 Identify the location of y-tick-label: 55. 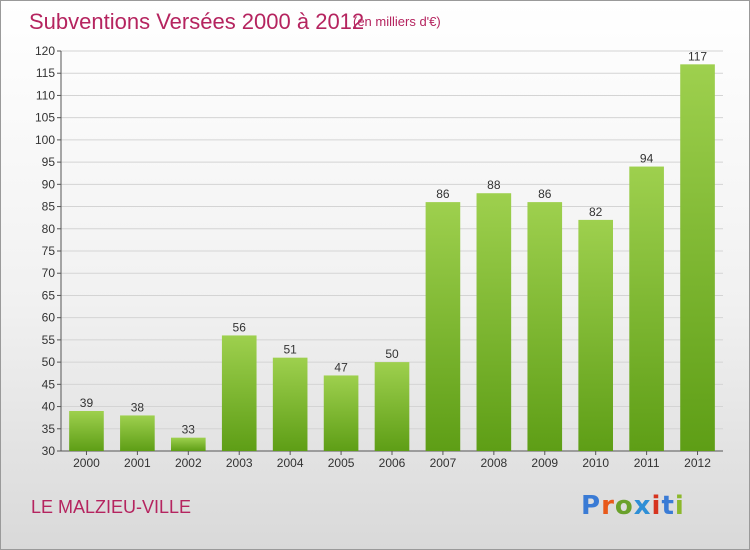
(49, 340).